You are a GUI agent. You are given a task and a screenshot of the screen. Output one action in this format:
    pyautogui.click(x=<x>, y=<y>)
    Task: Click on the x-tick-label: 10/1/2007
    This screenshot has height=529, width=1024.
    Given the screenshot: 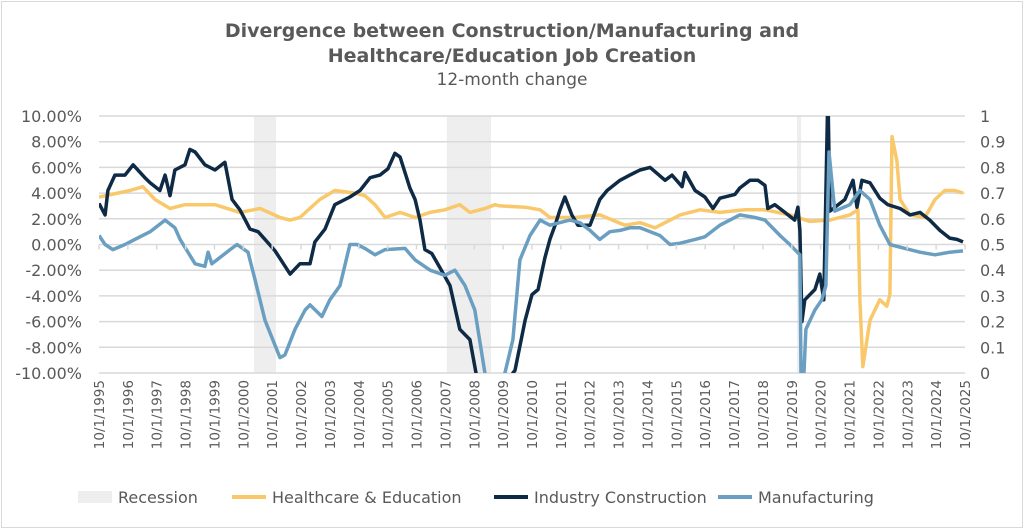 What is the action you would take?
    pyautogui.click(x=446, y=414)
    